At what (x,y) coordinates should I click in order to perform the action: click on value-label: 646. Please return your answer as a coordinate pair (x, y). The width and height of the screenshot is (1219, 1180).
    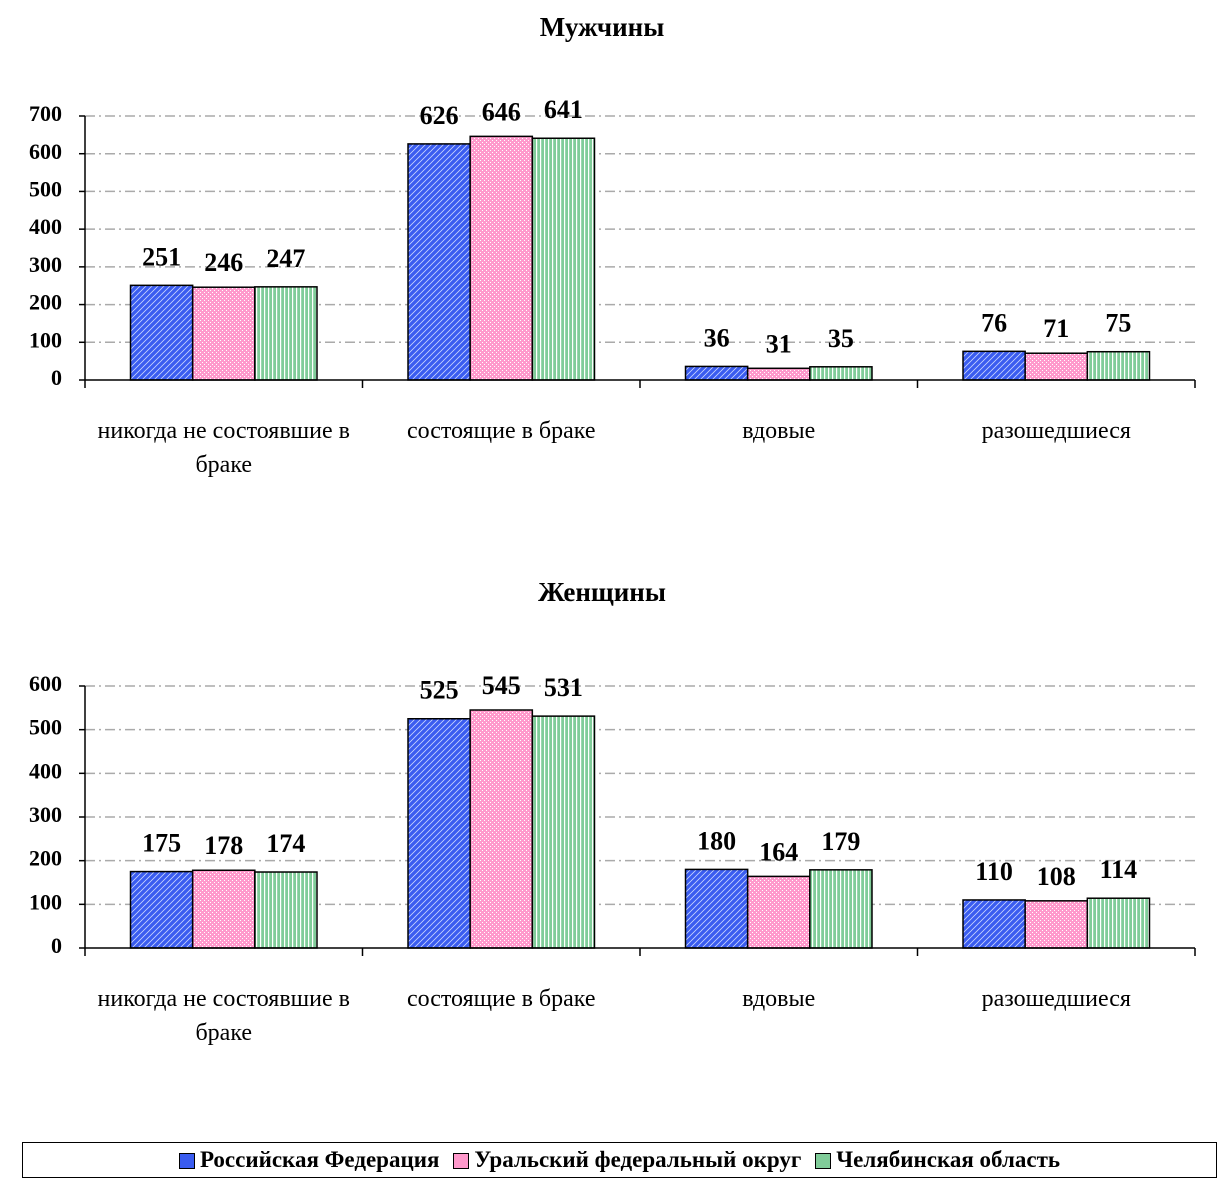
    Looking at the image, I should click on (501, 111).